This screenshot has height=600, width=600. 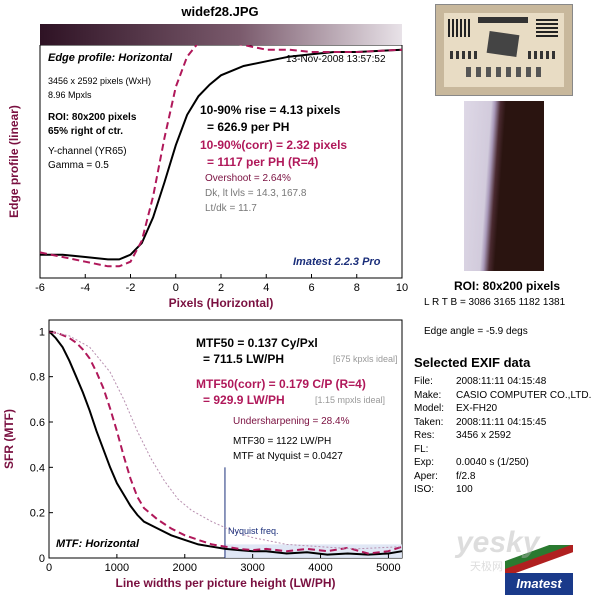 I want to click on imatest-logo: Imatest, so click(x=539, y=570).